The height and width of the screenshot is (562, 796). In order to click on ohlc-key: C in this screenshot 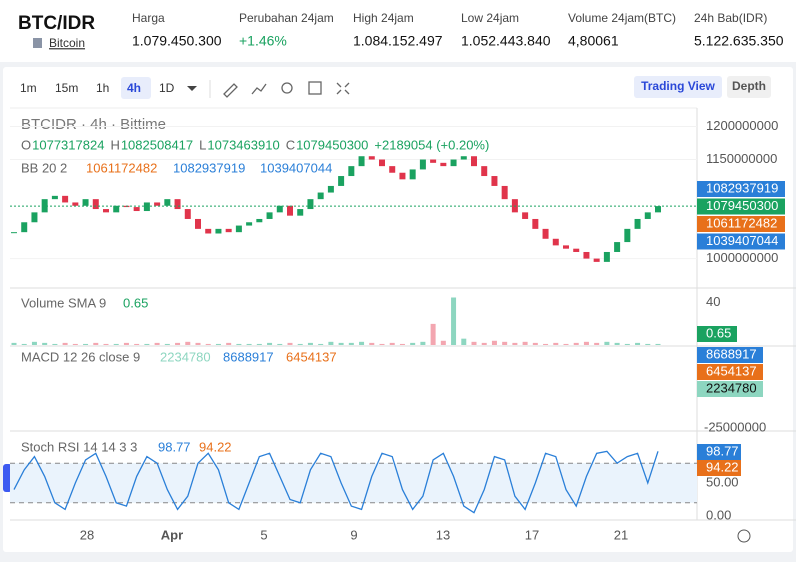, I will do `click(290, 144)`.